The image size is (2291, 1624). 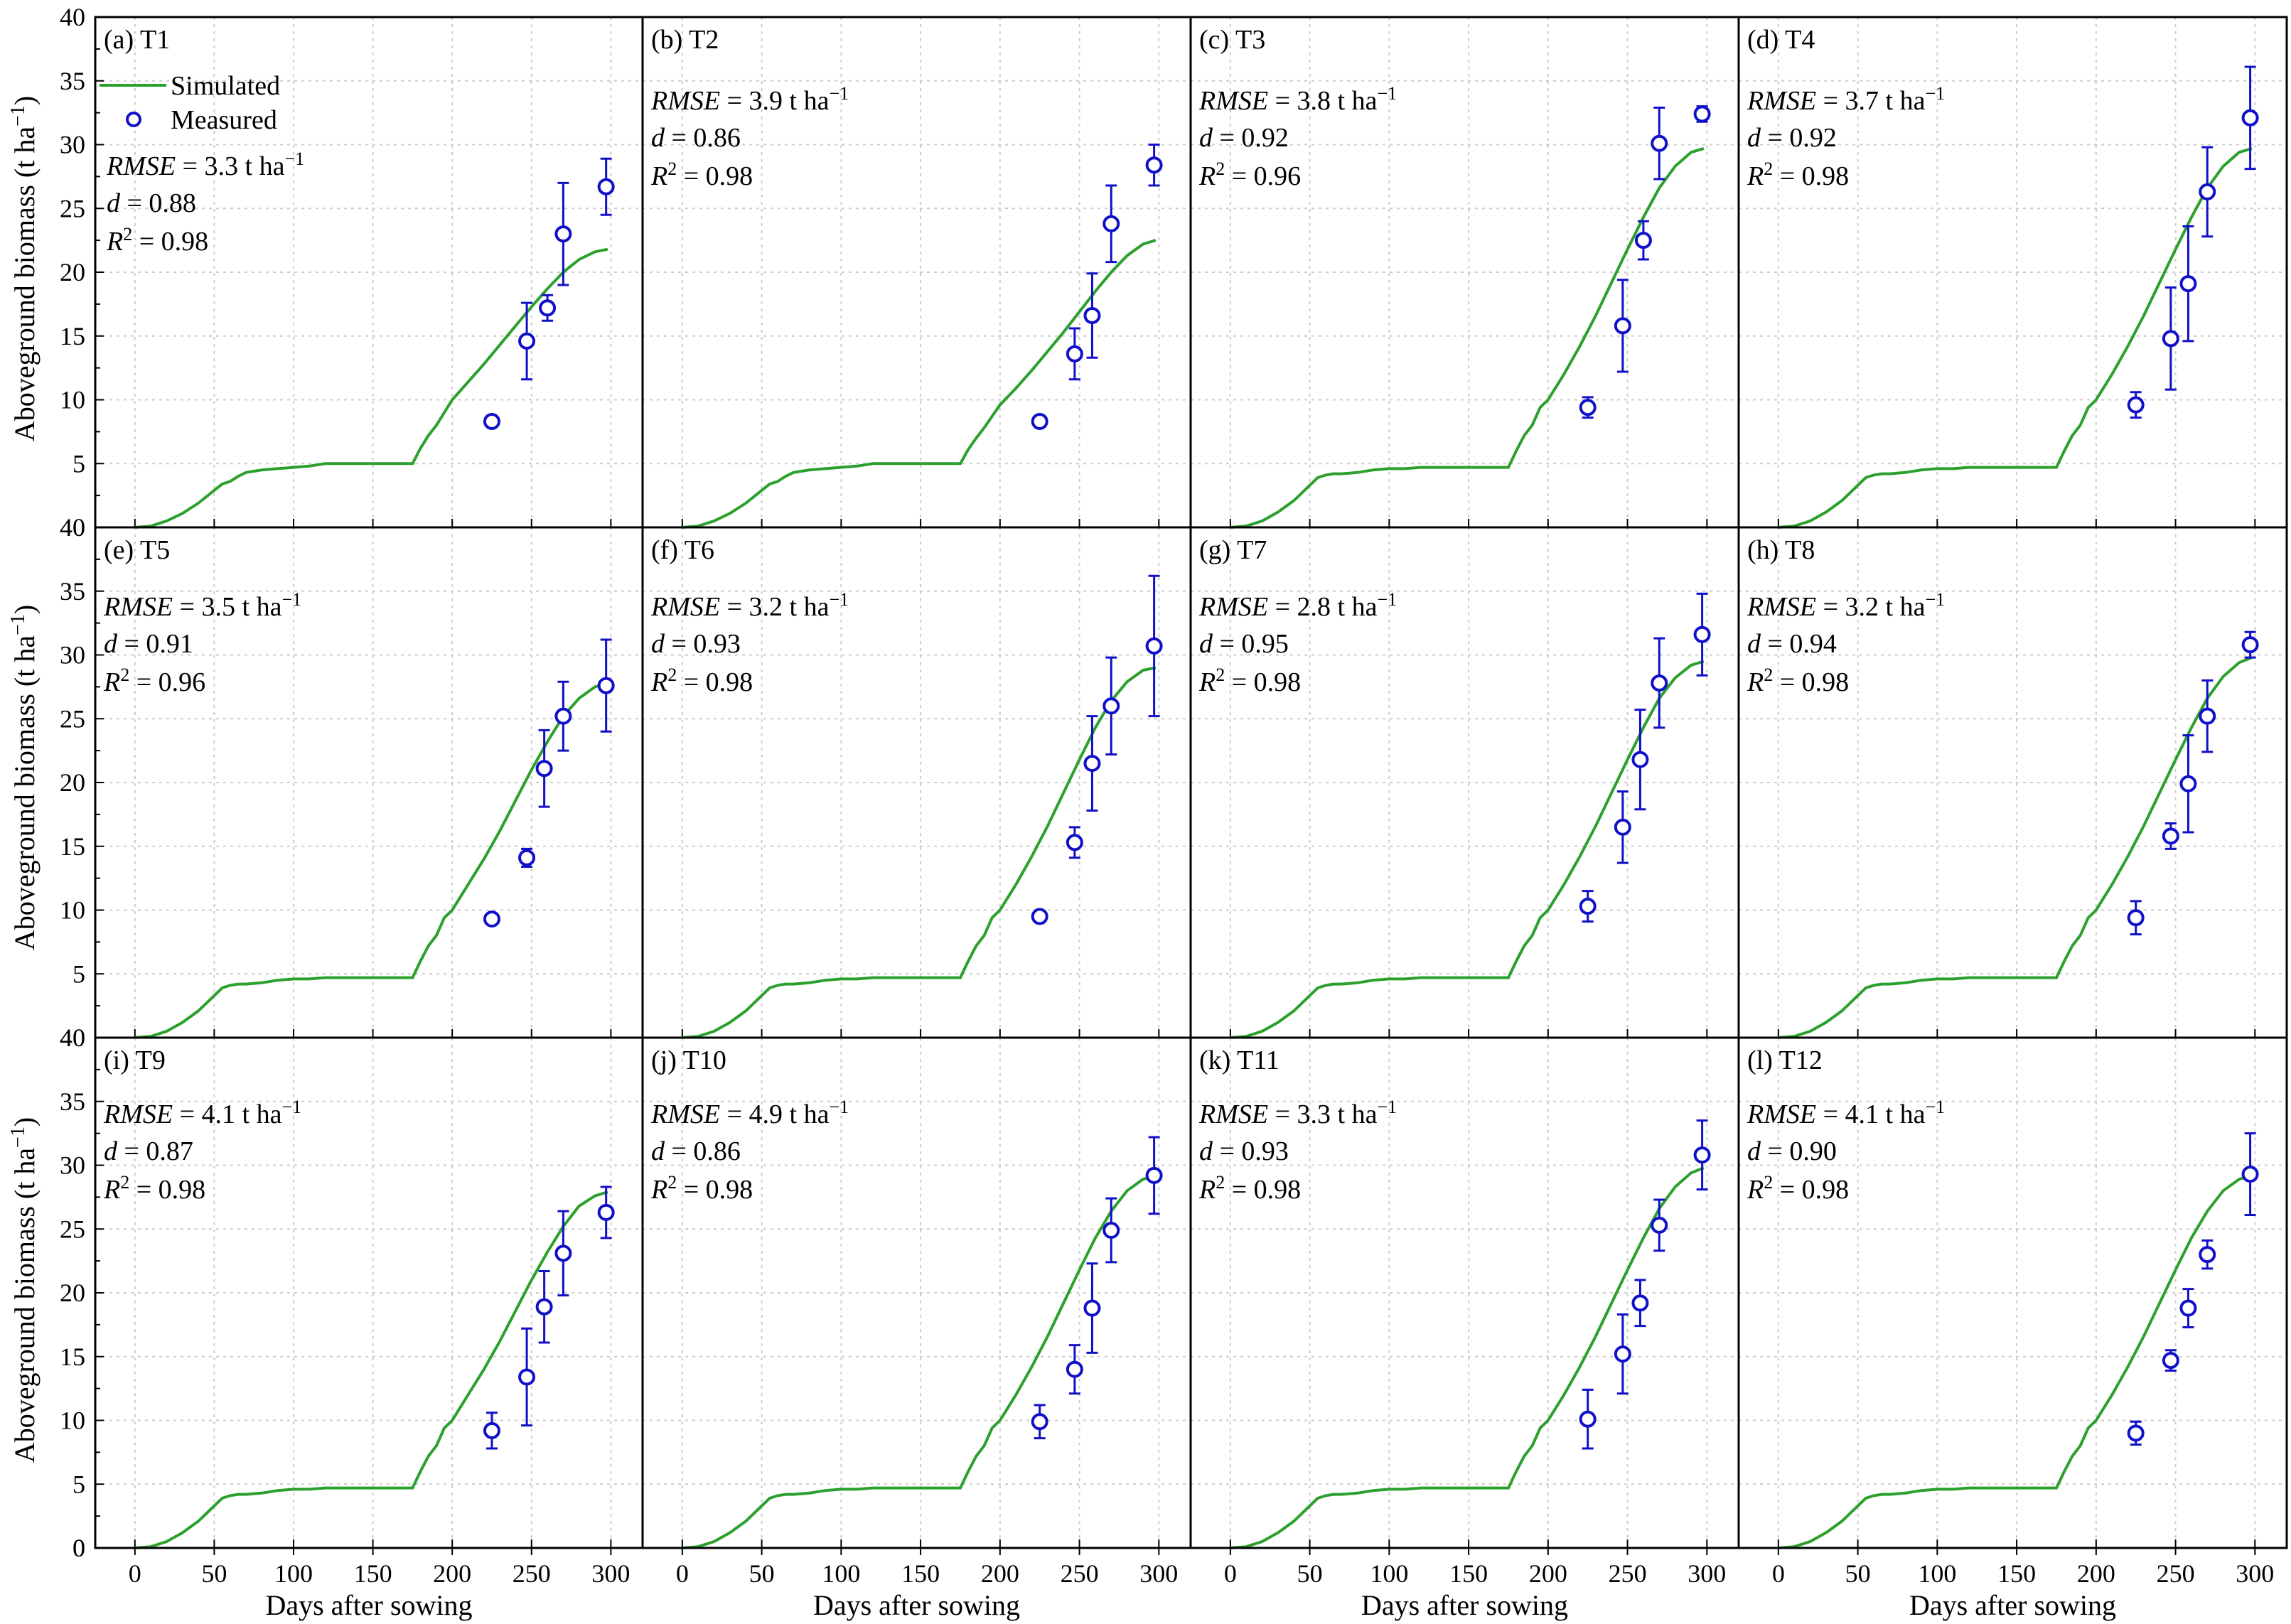 I want to click on rmse-text: RMSE = 3.5 t ha−1, so click(x=202, y=605).